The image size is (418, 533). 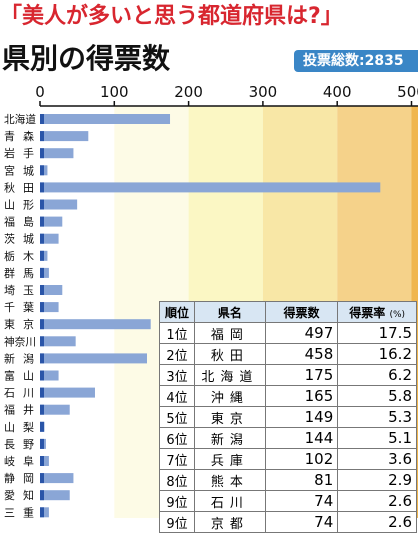 I want to click on rate-cell: 3.6, so click(x=377, y=459).